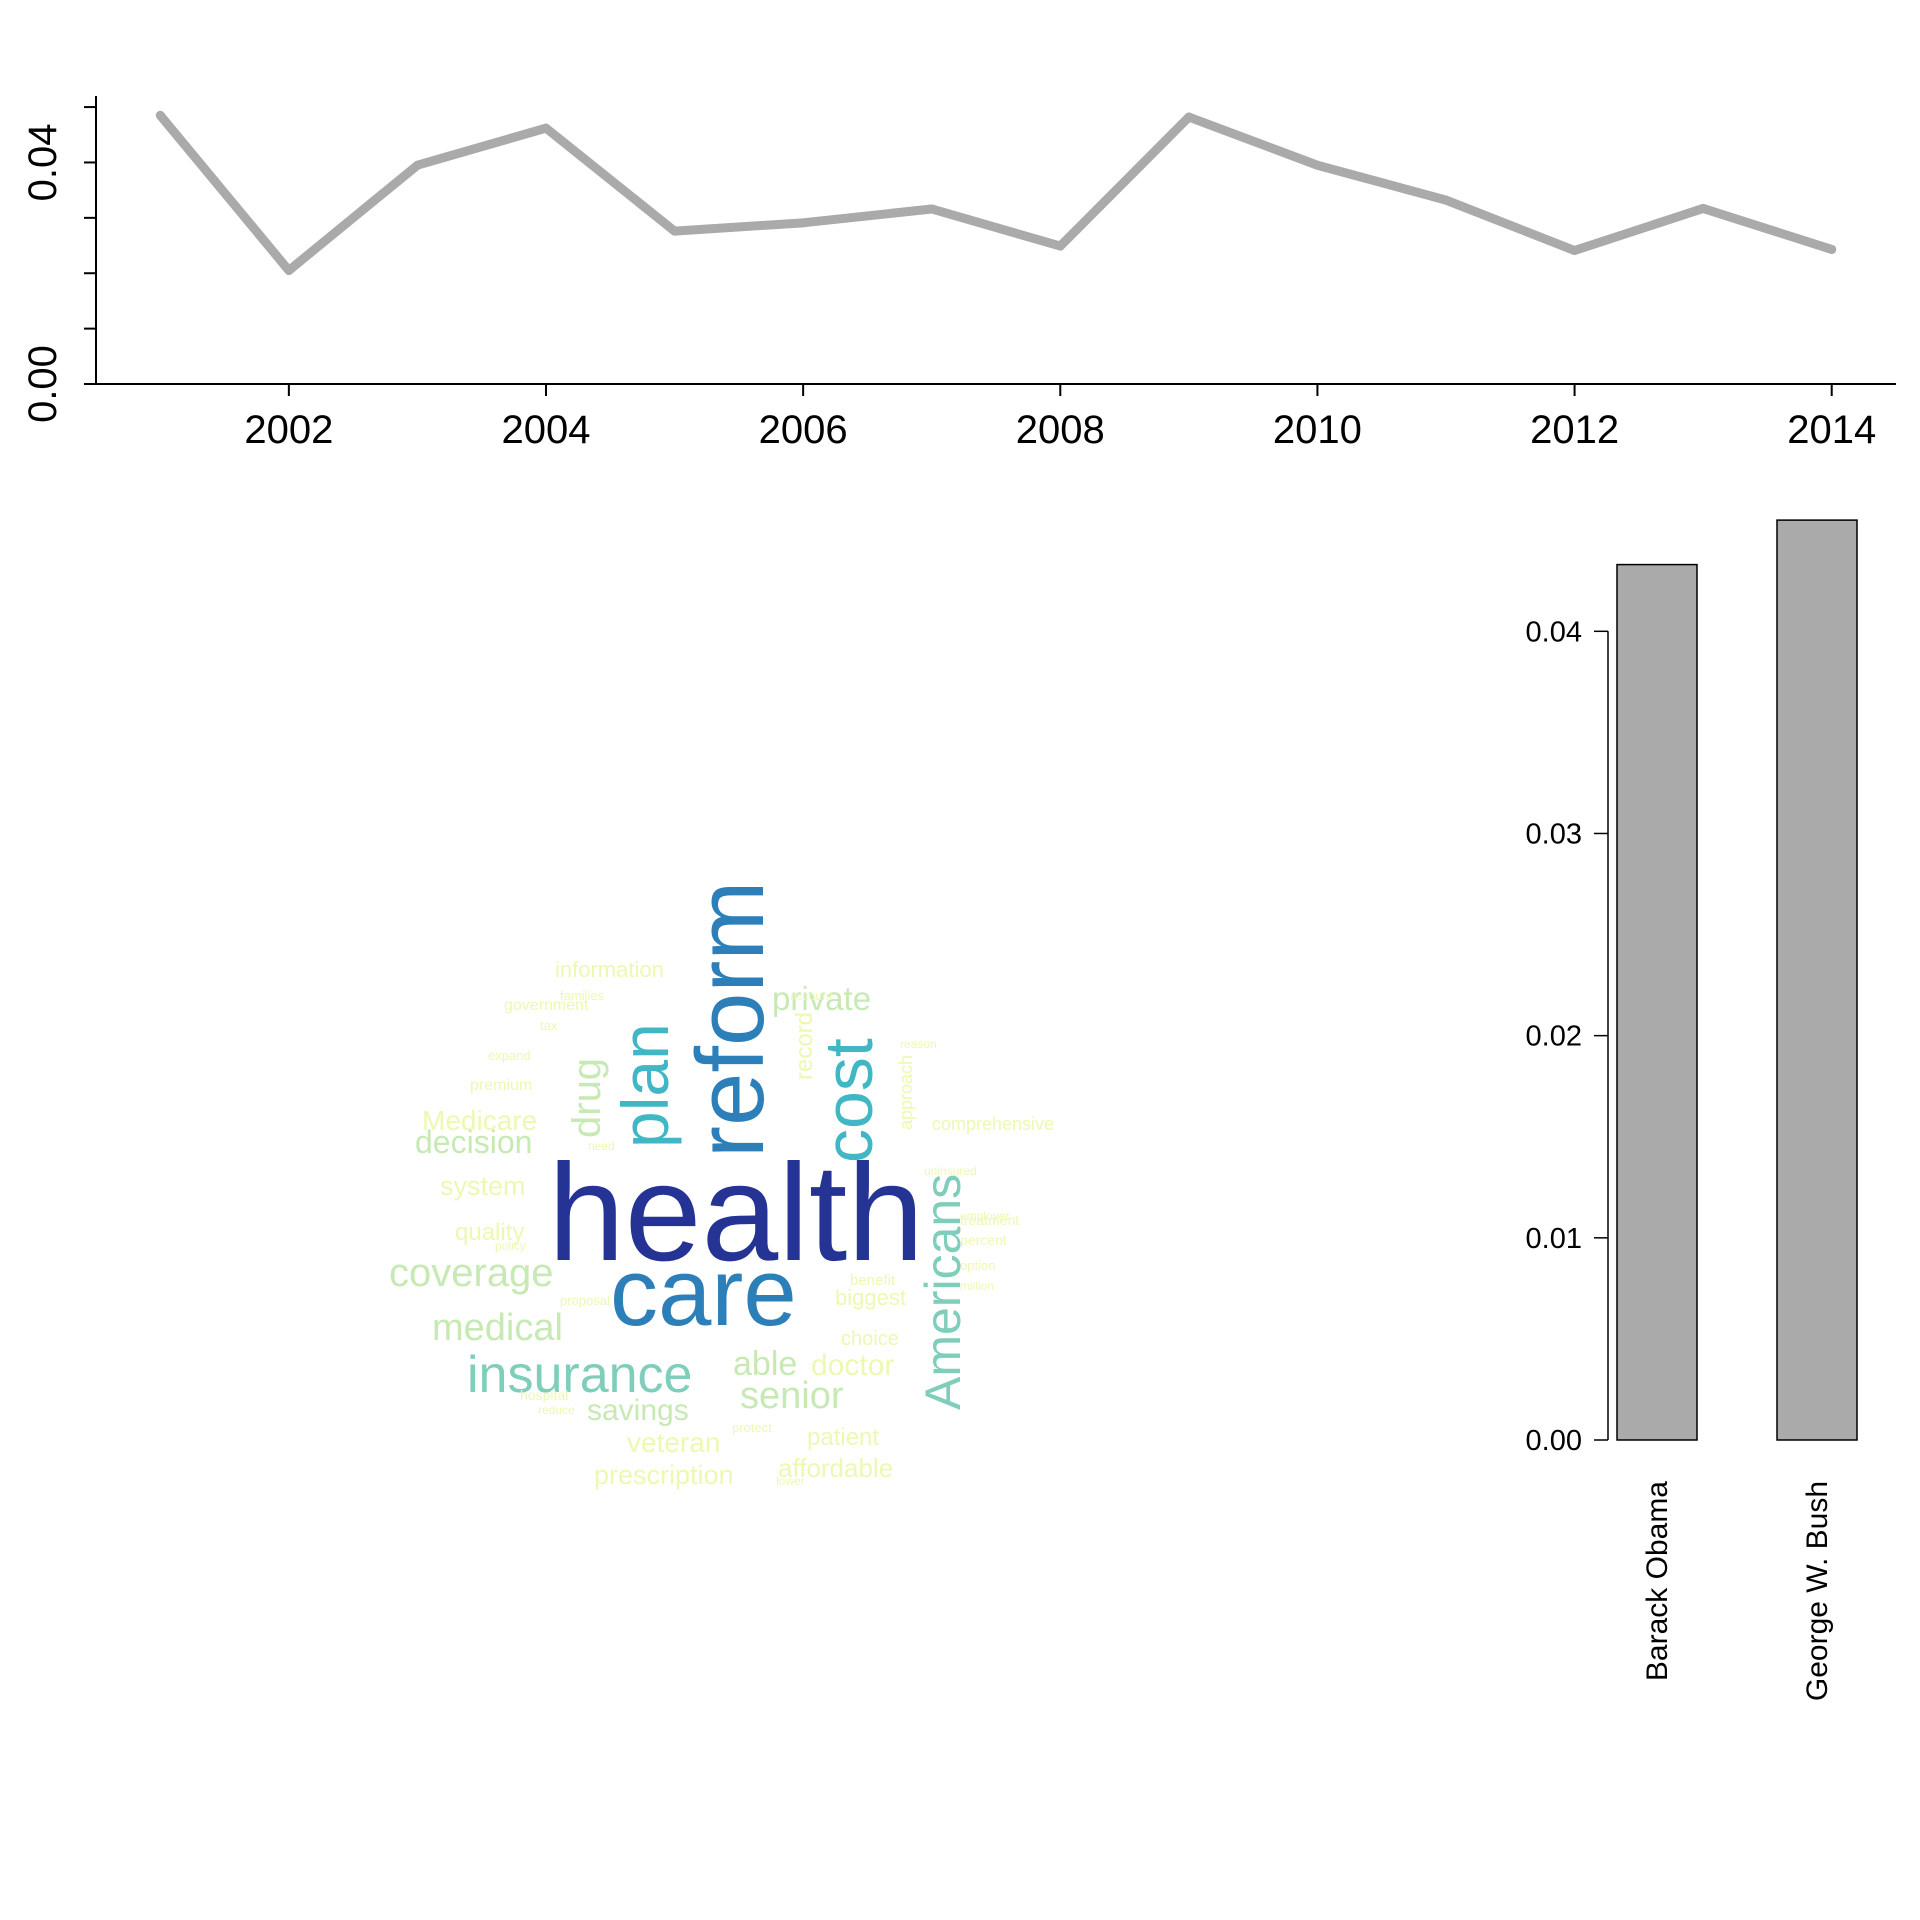 Image resolution: width=1920 pixels, height=1920 pixels. I want to click on word-plan: plan, so click(645, 1085).